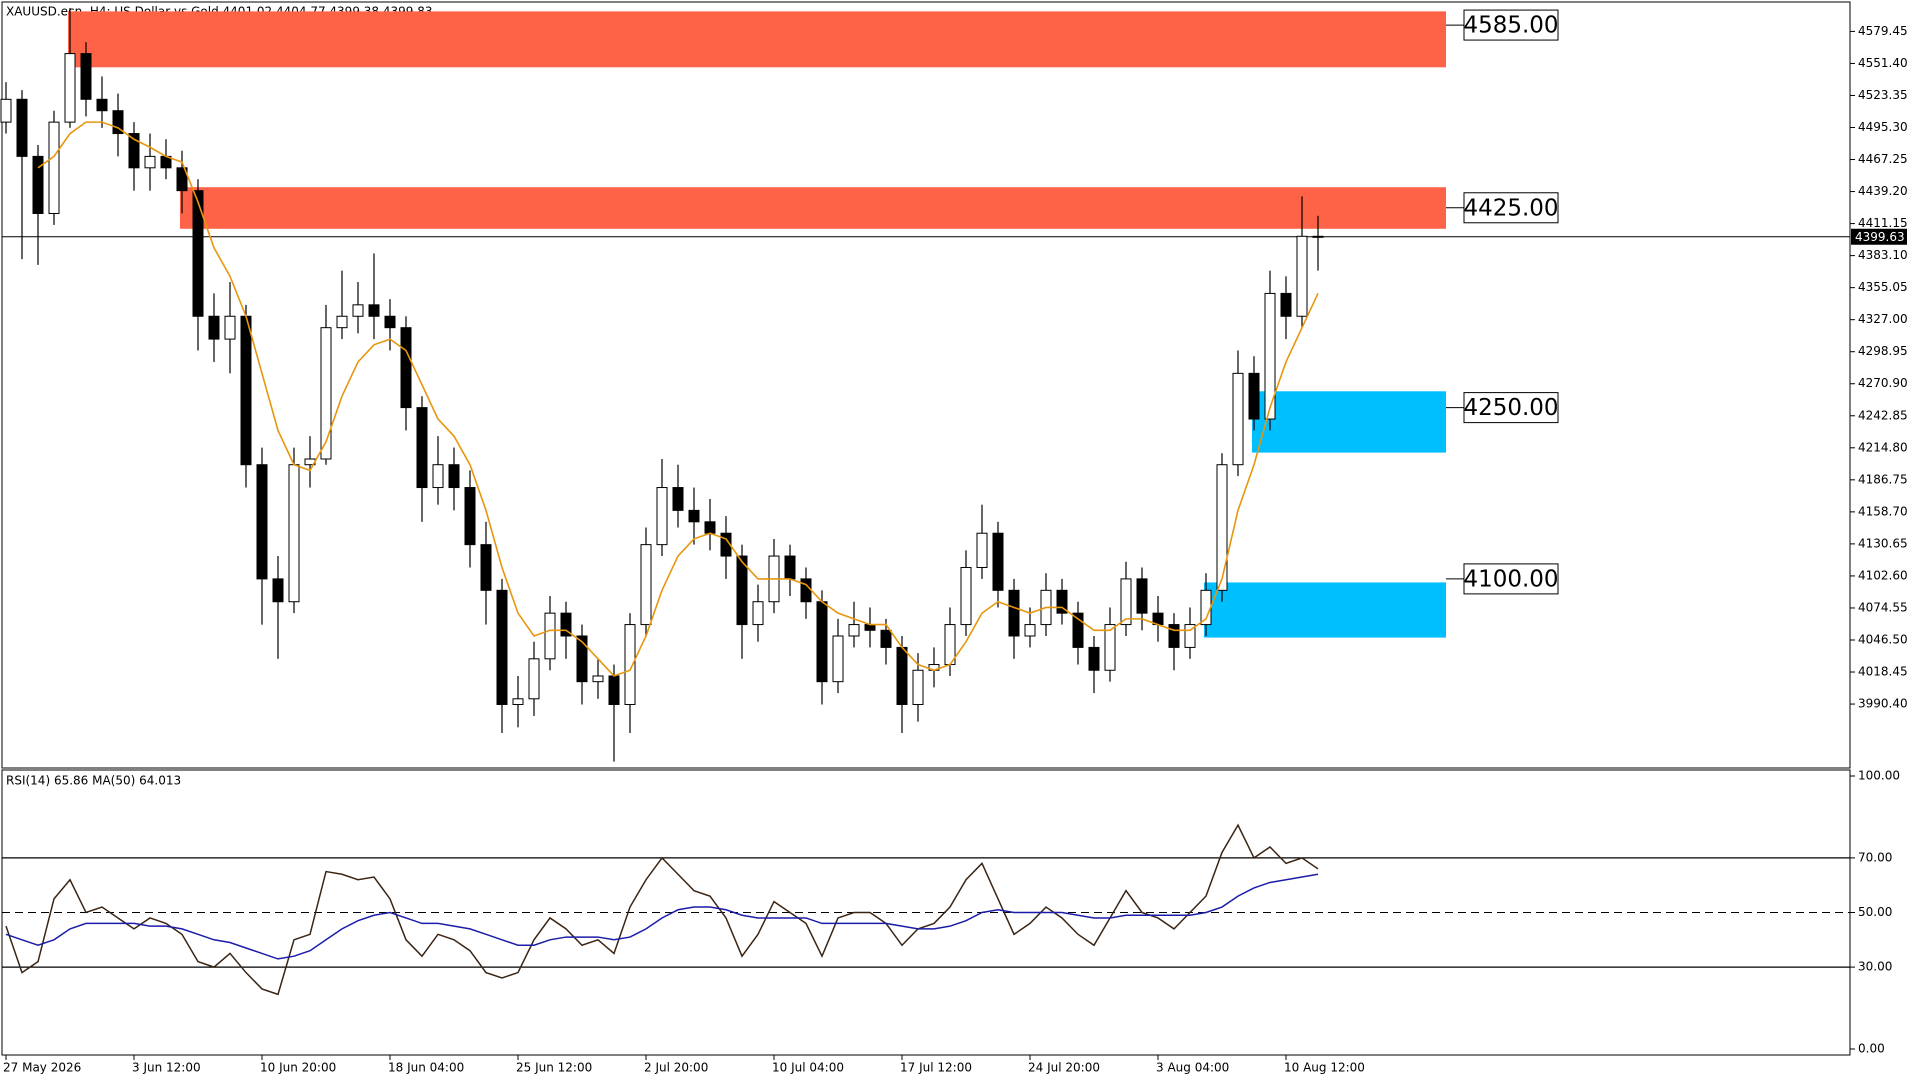 This screenshot has height=1080, width=1920. I want to click on y-tick-label: 4242.85, so click(1883, 415).